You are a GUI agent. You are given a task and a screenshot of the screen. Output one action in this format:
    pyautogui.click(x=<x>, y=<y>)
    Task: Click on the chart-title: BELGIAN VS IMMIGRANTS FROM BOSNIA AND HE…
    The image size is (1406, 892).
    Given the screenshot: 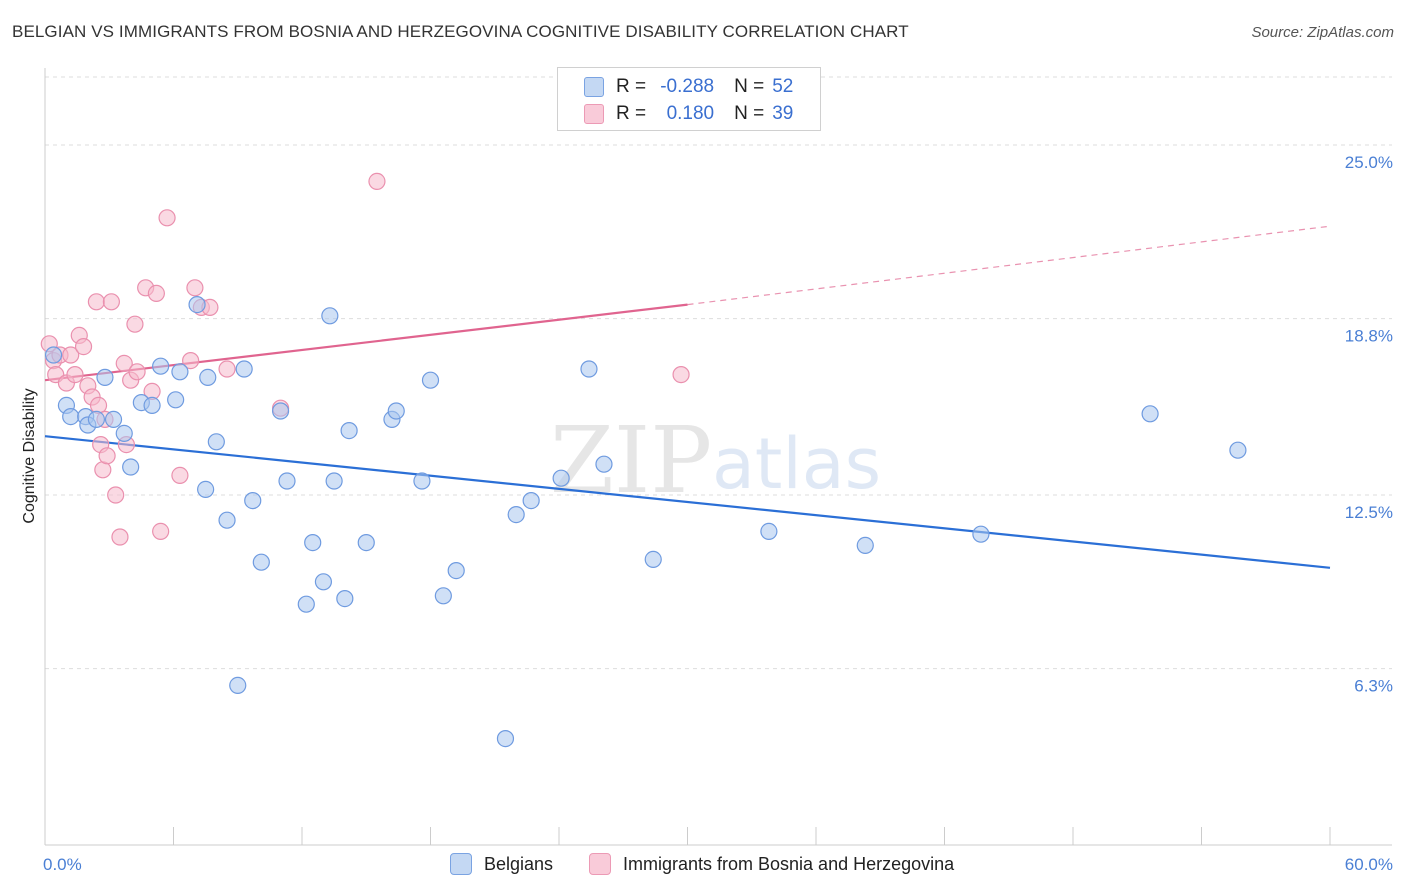 What is the action you would take?
    pyautogui.click(x=460, y=31)
    